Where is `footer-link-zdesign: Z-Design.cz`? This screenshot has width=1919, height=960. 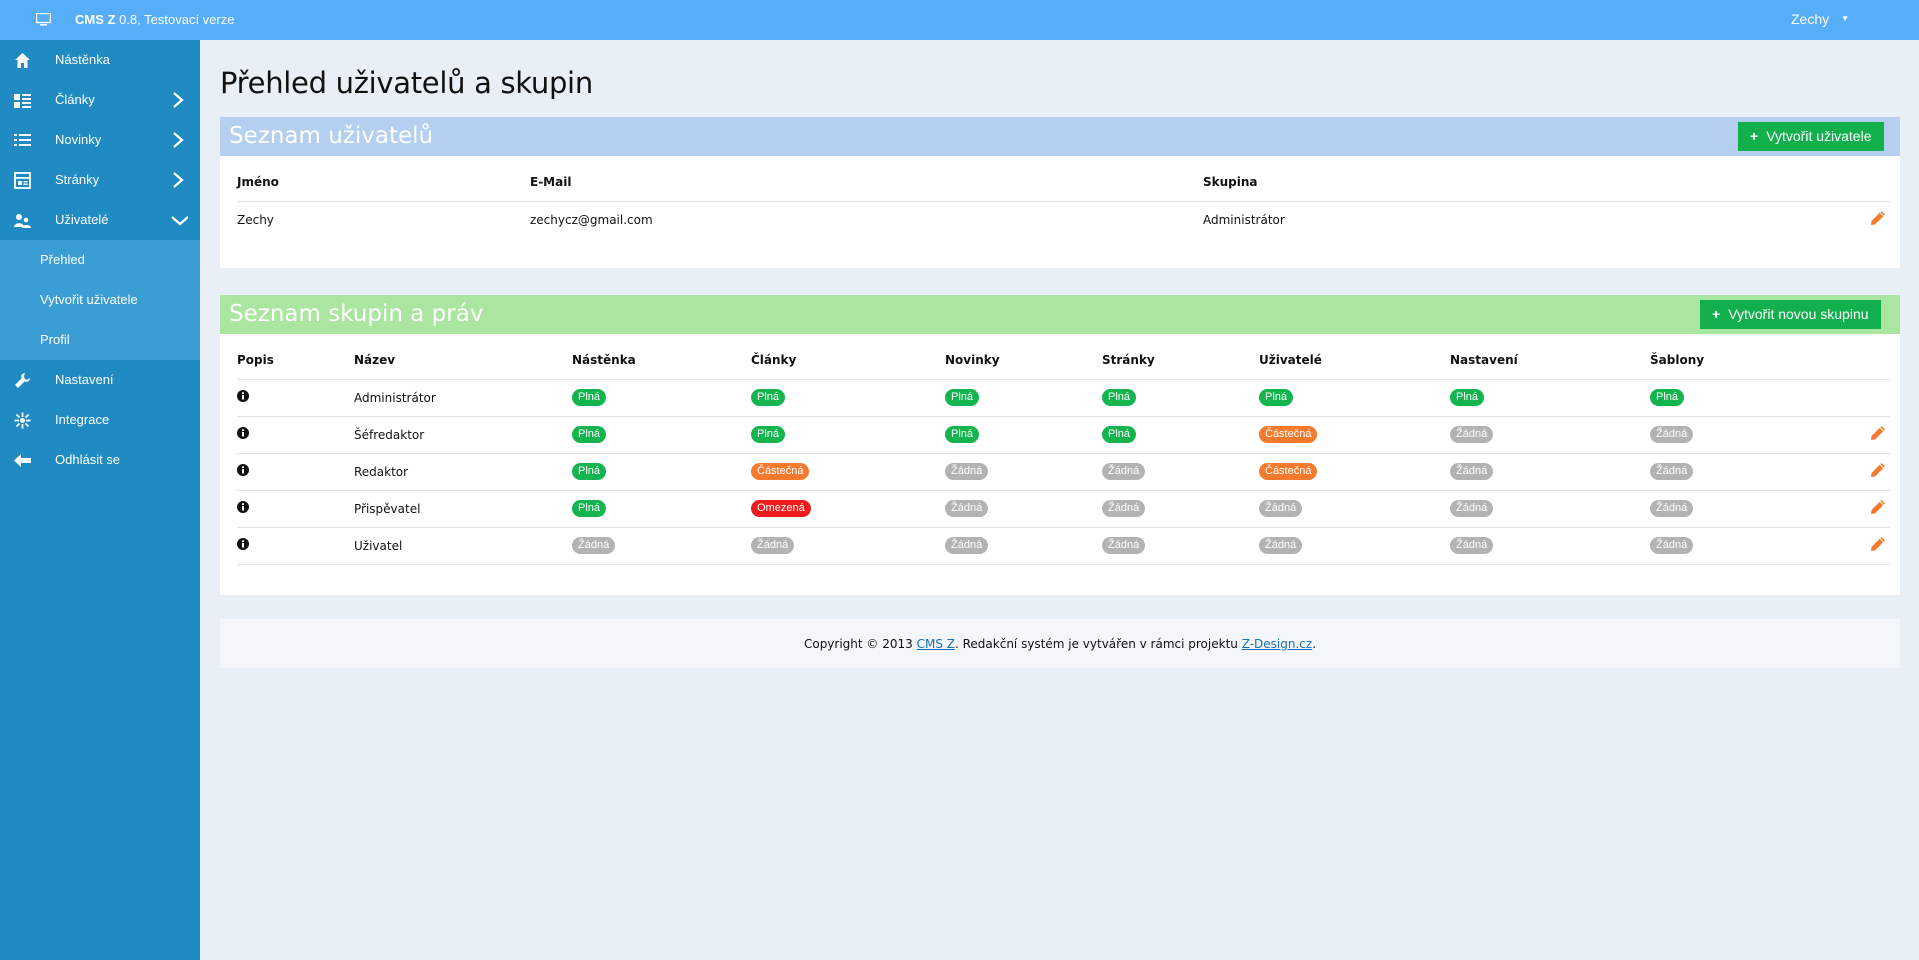 footer-link-zdesign: Z-Design.cz is located at coordinates (1277, 644).